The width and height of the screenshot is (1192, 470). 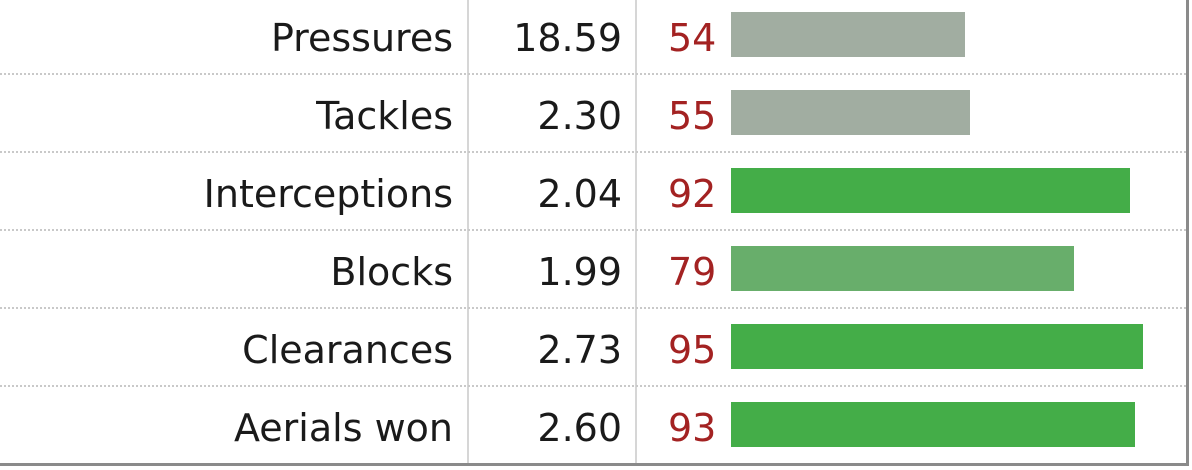 What do you see at coordinates (567, 38) in the screenshot?
I see `per90-value: 18.59` at bounding box center [567, 38].